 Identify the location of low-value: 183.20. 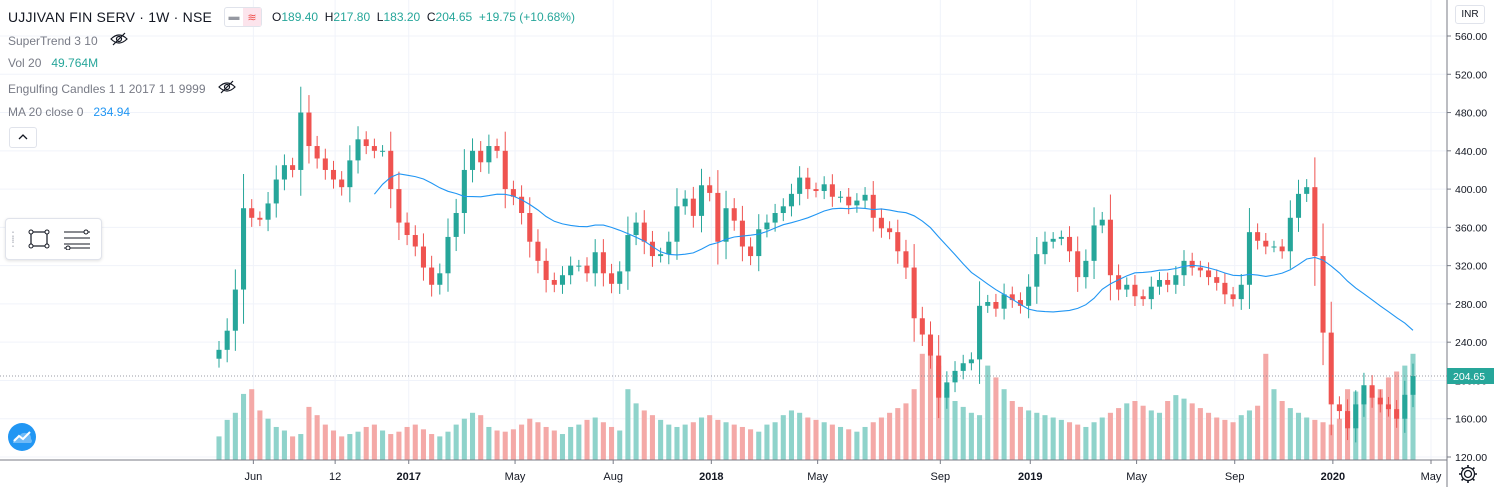
(402, 17).